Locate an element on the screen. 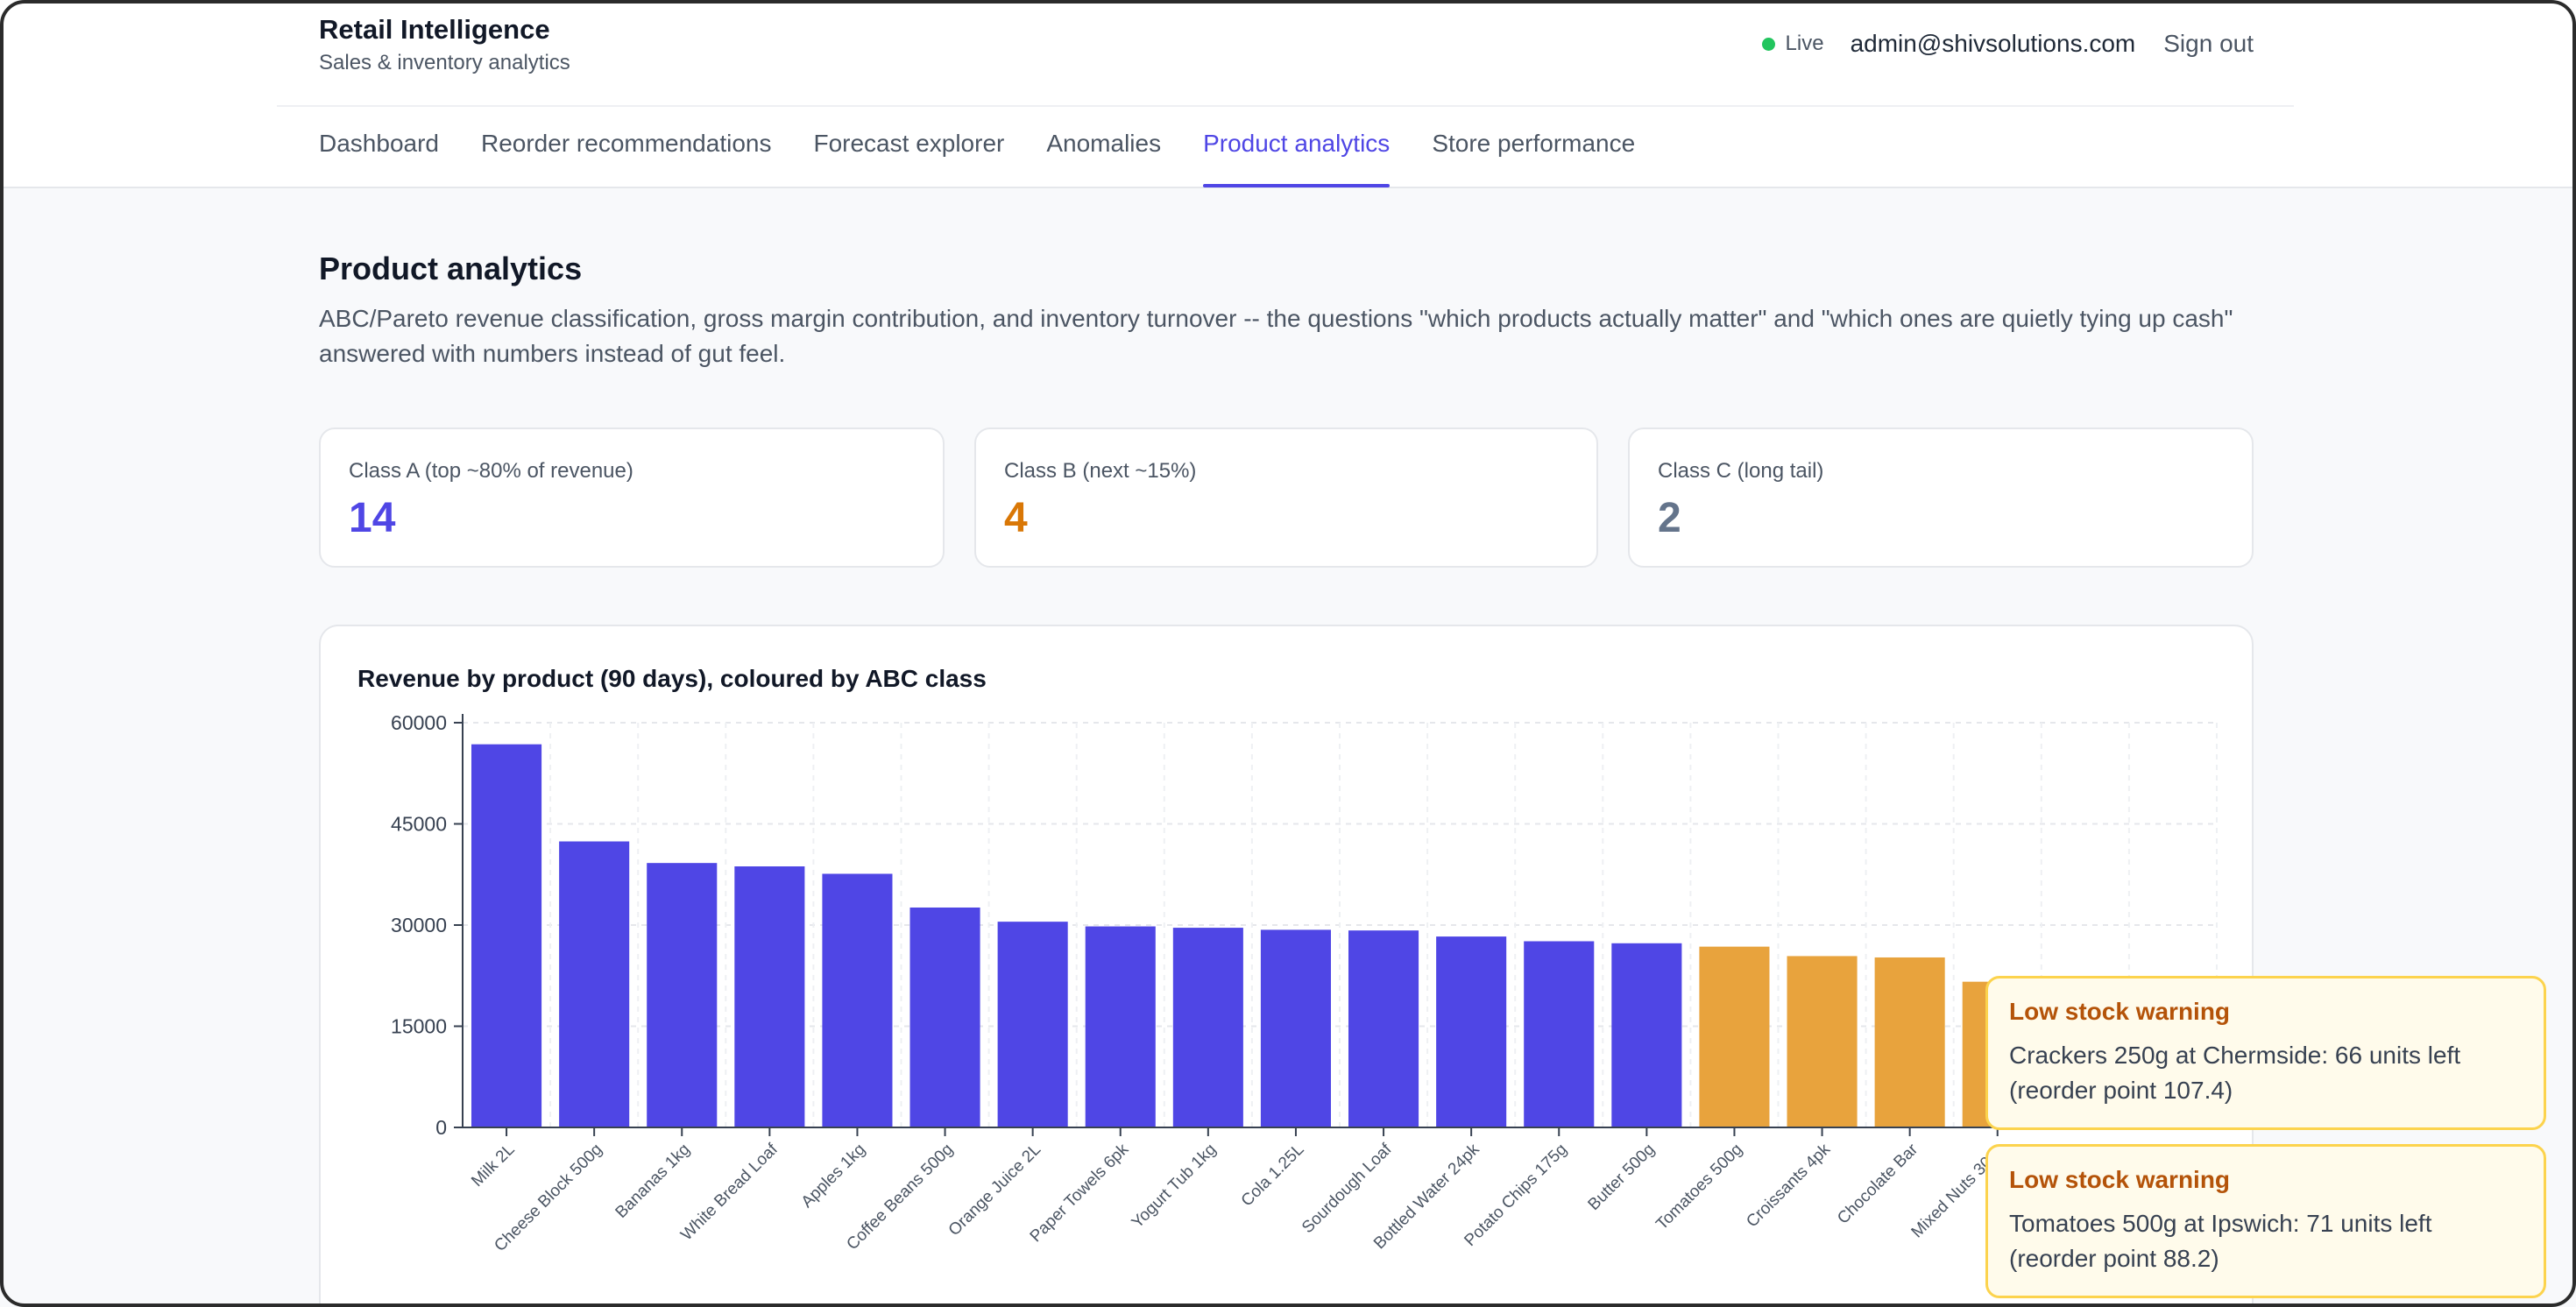 This screenshot has height=1307, width=2576. stat-card-class-c: Class C (long tail) 2 is located at coordinates (1941, 497).